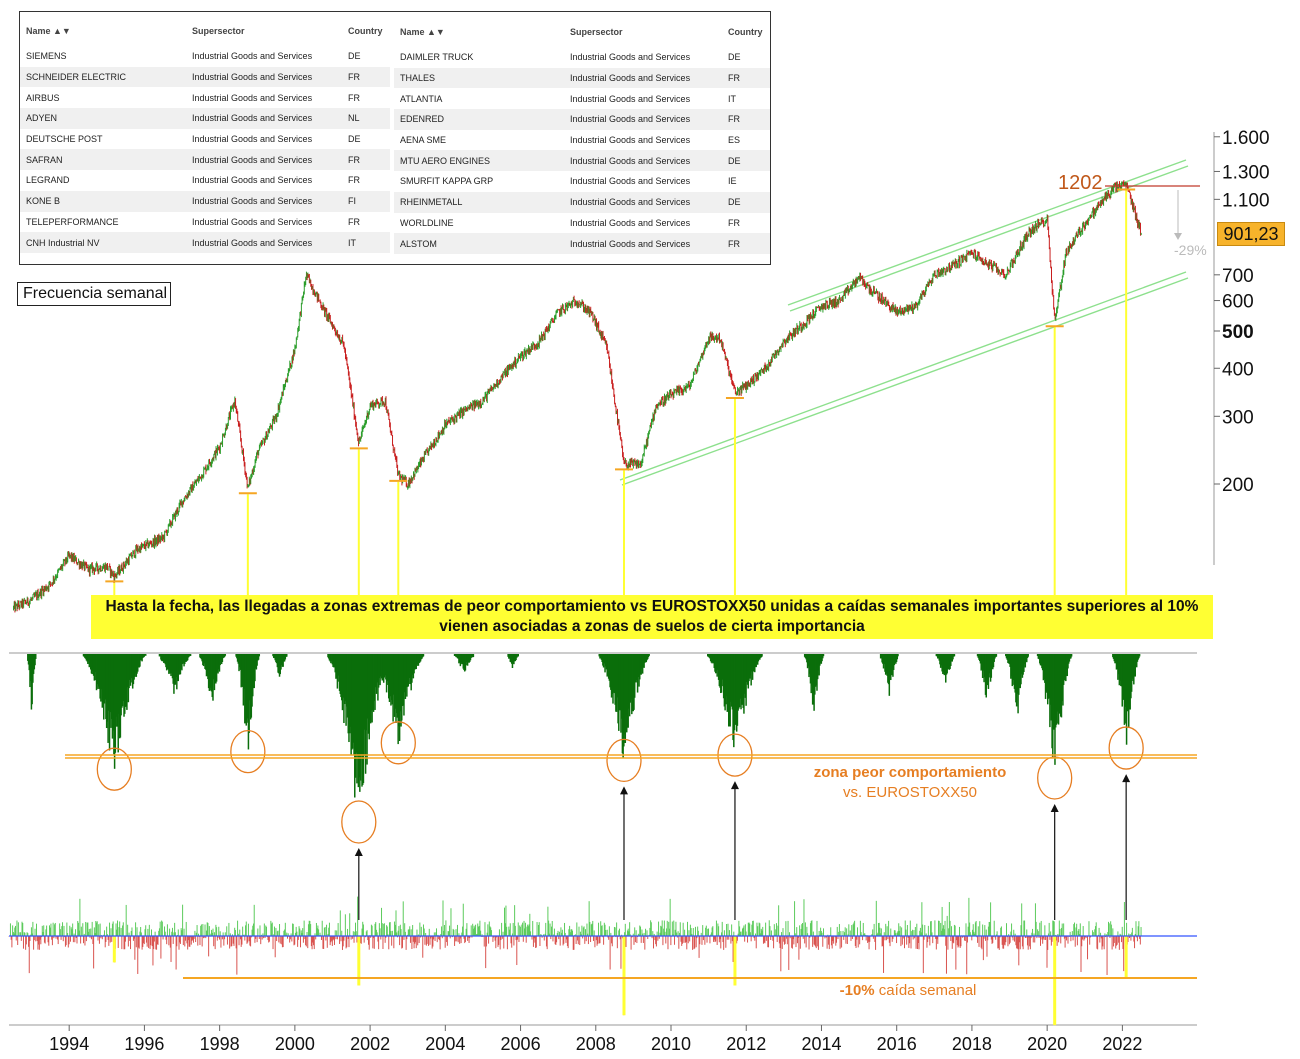  I want to click on table-row: AIRBUS Industrial Goods and Services FR, so click(205, 97).